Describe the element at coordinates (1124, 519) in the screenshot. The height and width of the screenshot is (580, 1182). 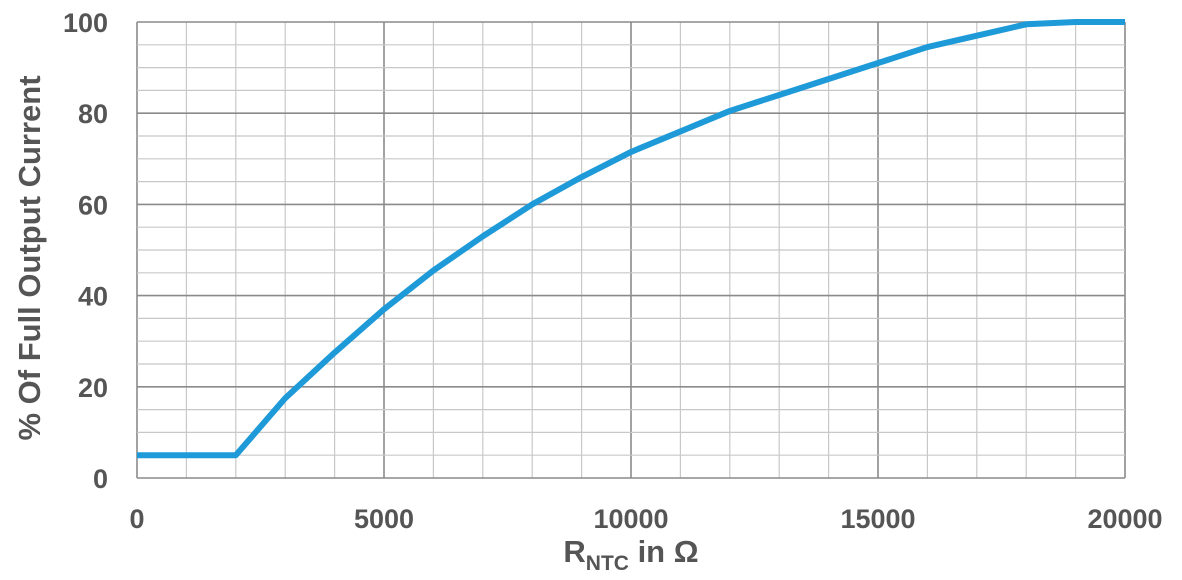
I see `x-tick-label: 20000` at that location.